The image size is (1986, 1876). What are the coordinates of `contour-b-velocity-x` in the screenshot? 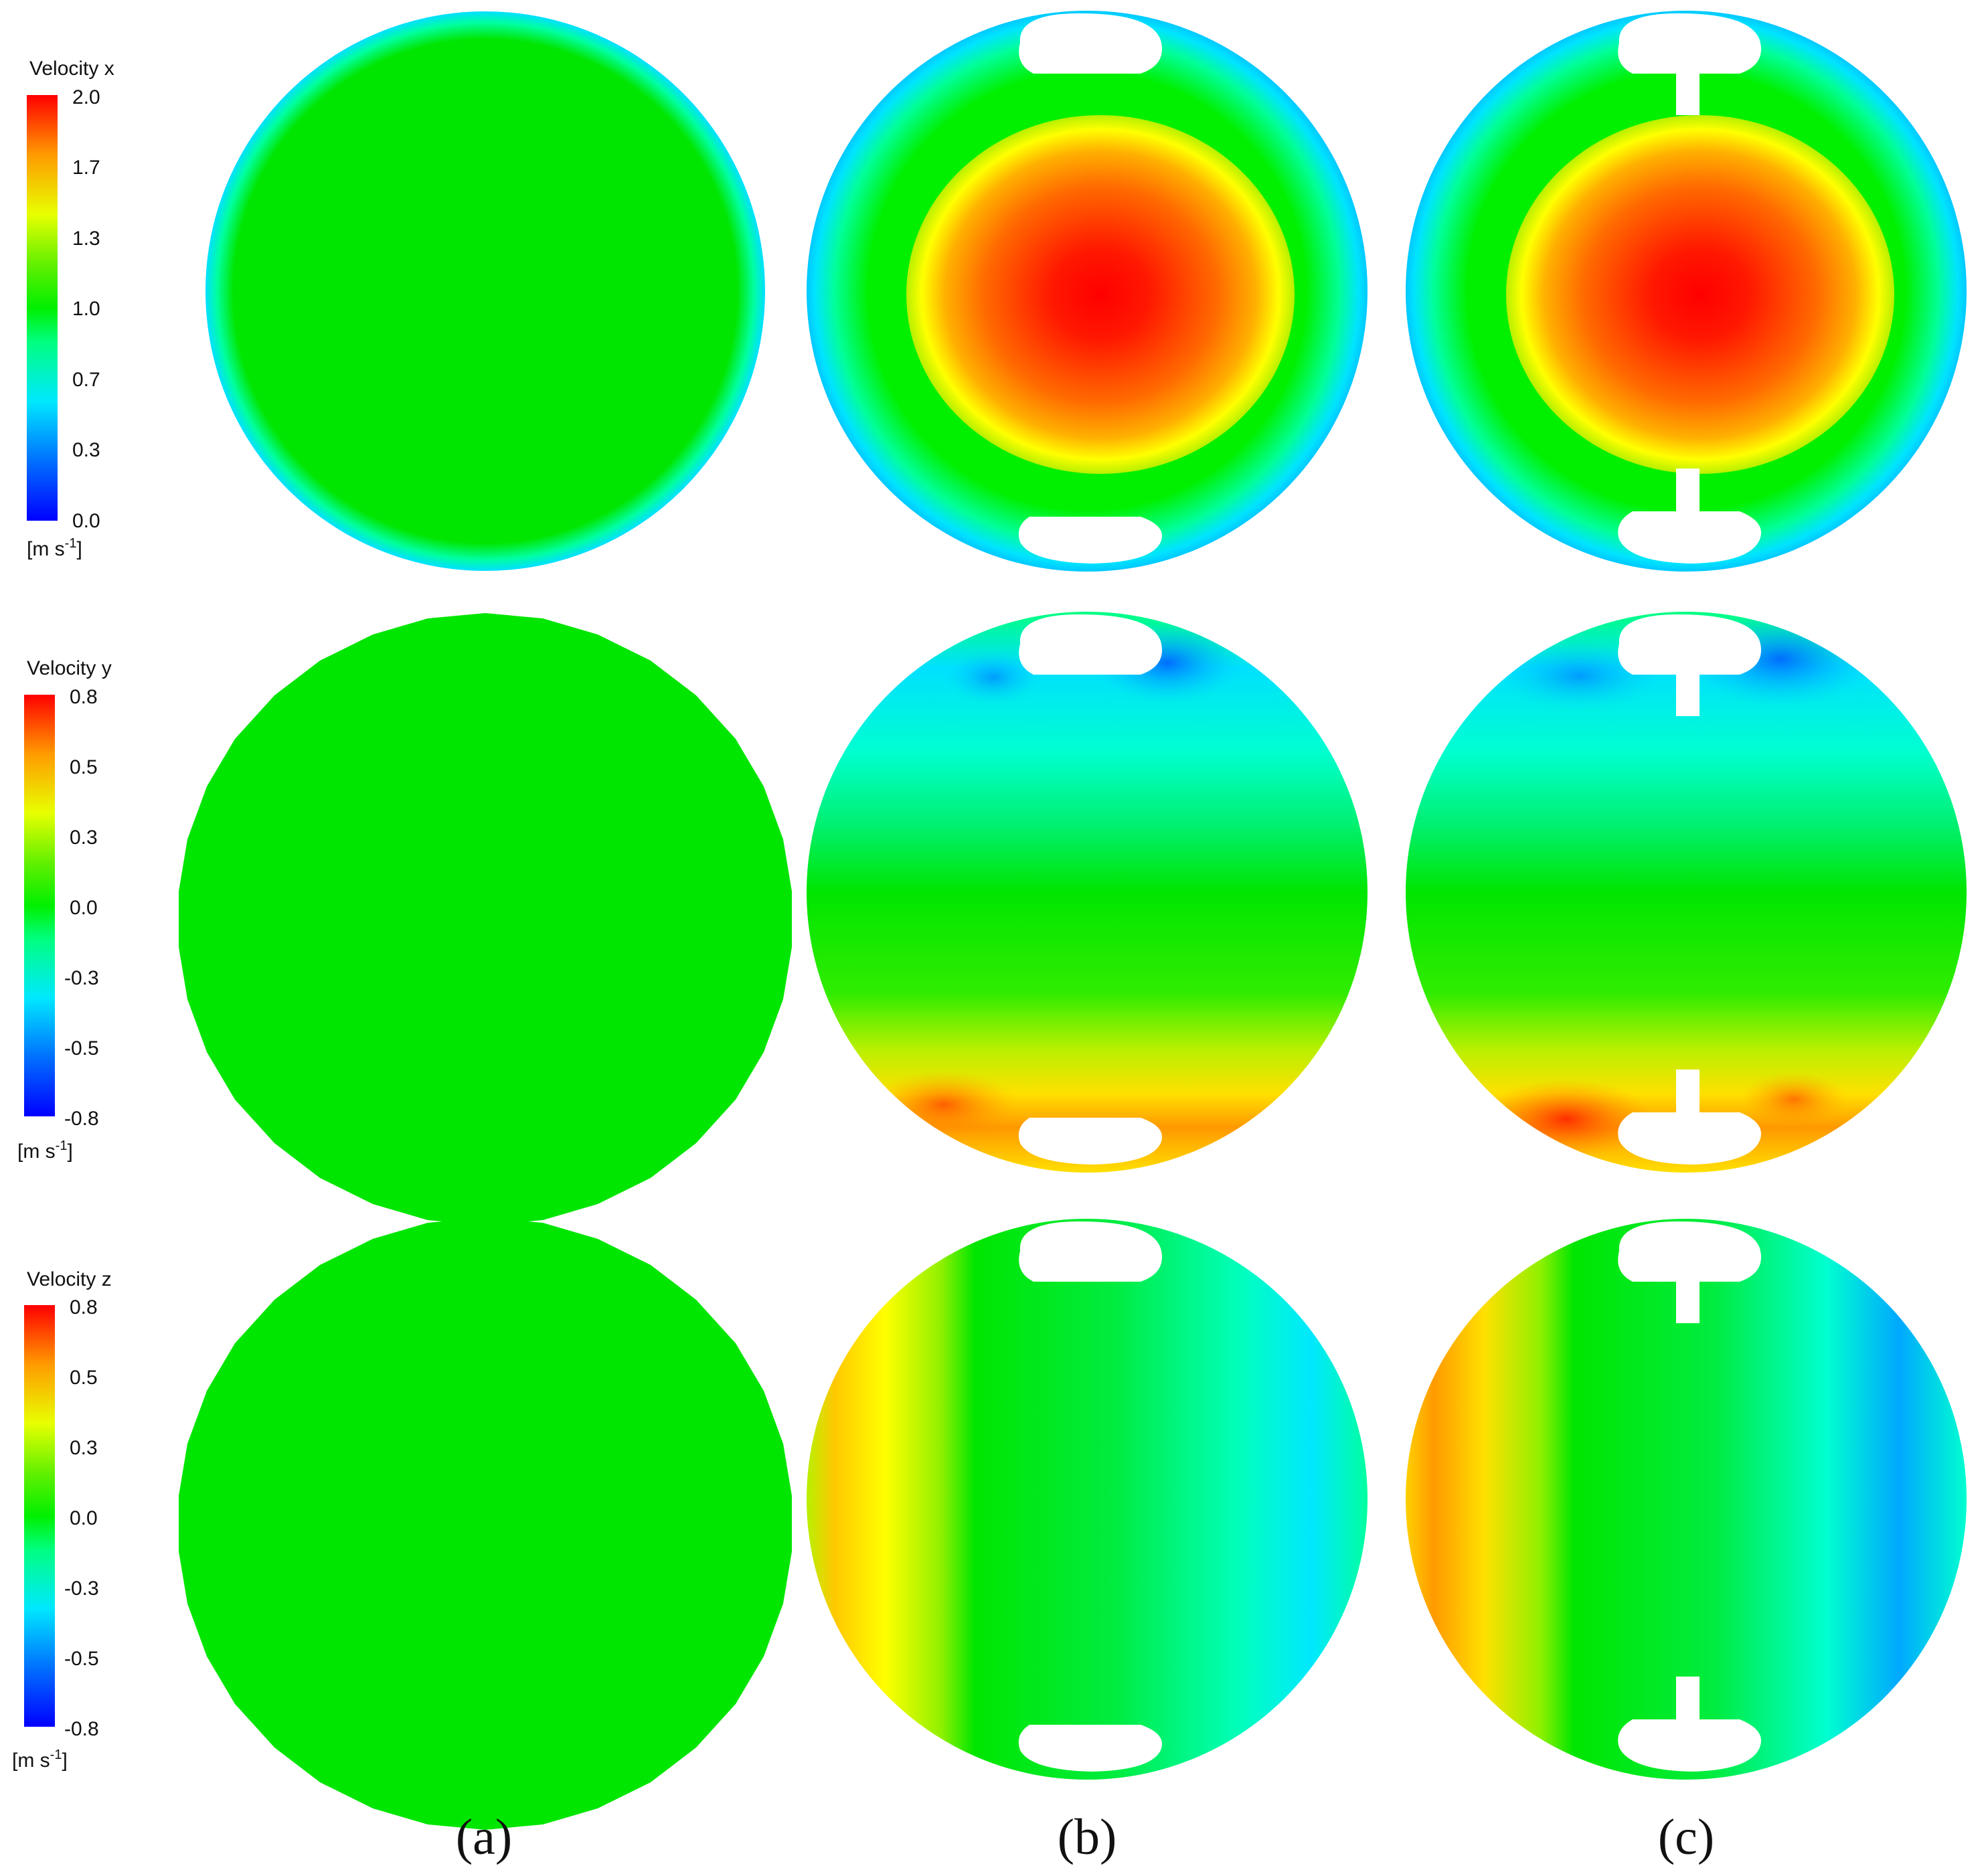 It's located at (1087, 291).